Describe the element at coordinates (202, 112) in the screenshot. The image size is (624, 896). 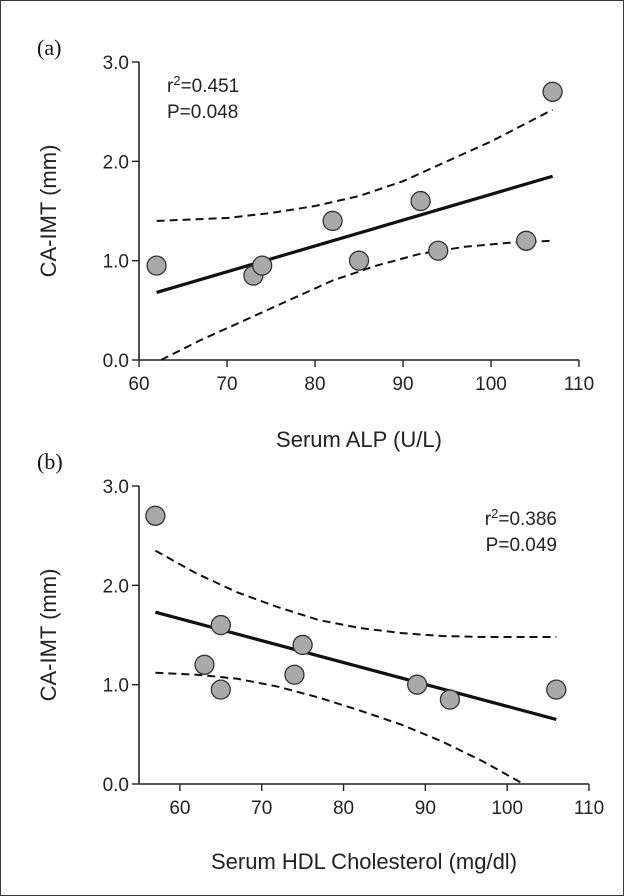
I see `p-value-label: P=0.048` at that location.